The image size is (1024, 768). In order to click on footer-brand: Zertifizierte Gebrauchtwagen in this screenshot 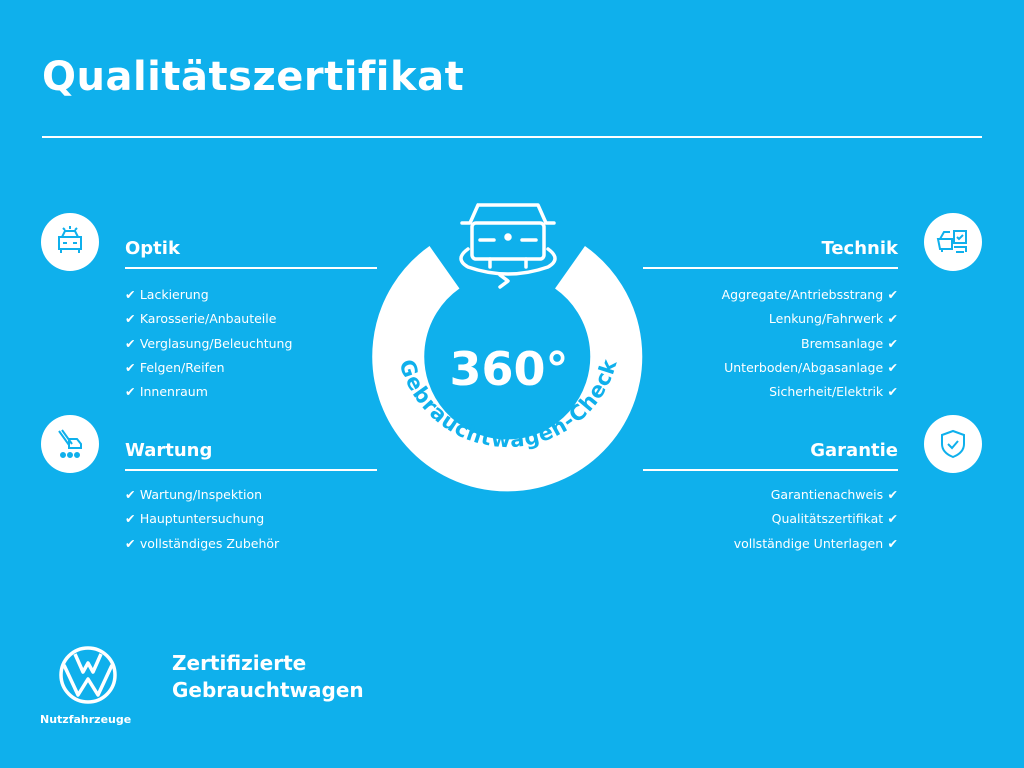, I will do `click(268, 677)`.